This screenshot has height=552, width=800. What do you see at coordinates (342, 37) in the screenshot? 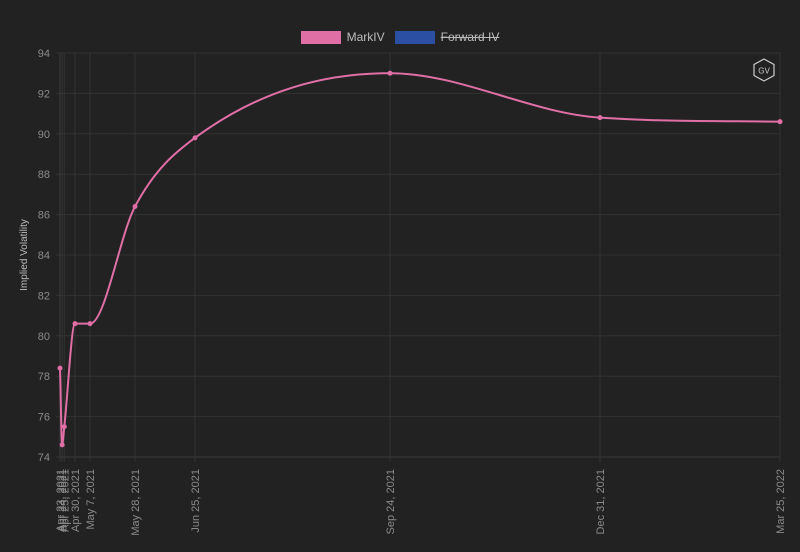
I see `legend-item-markiv: MarkIV` at bounding box center [342, 37].